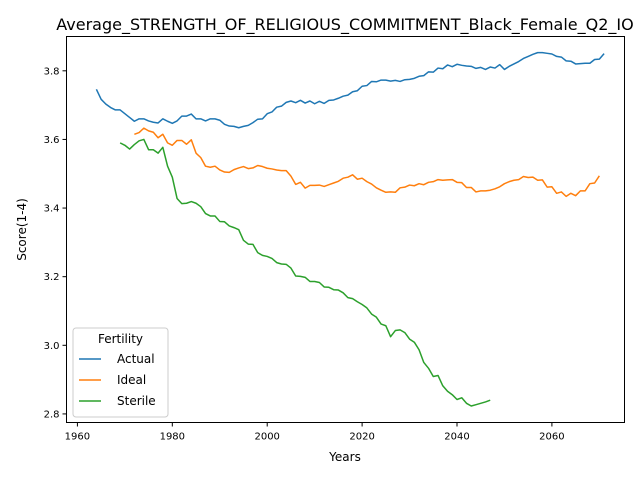 Image resolution: width=640 pixels, height=480 pixels. I want to click on legend-items: Actual Ideal Sterile, so click(117, 380).